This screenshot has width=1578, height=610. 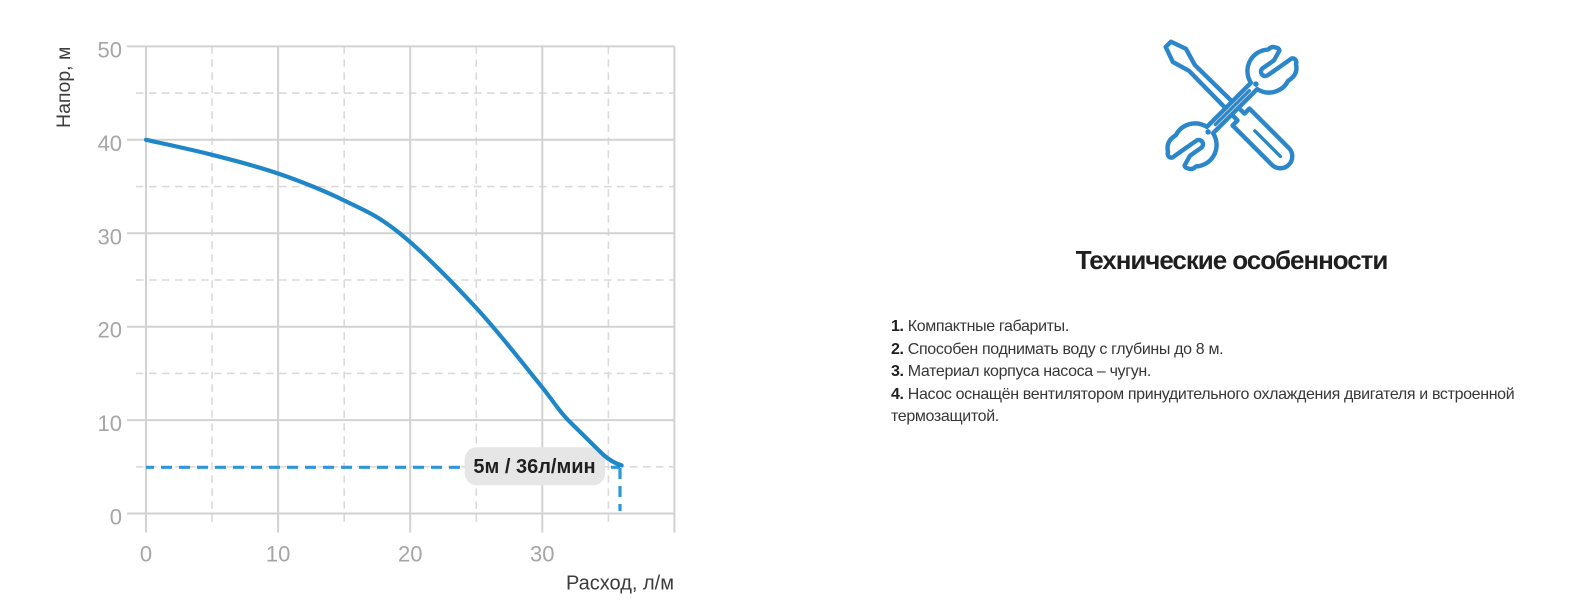 I want to click on svg-text: Расход, л/м, so click(x=620, y=583).